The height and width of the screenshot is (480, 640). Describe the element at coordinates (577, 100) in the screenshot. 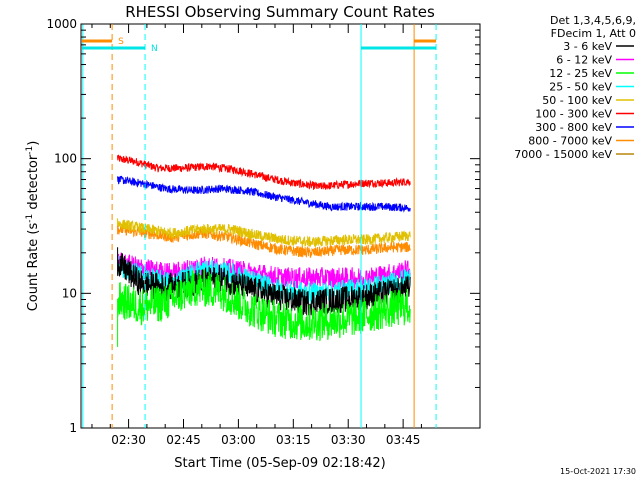

I see `legend-entry-label: 50 - 100 keV` at that location.